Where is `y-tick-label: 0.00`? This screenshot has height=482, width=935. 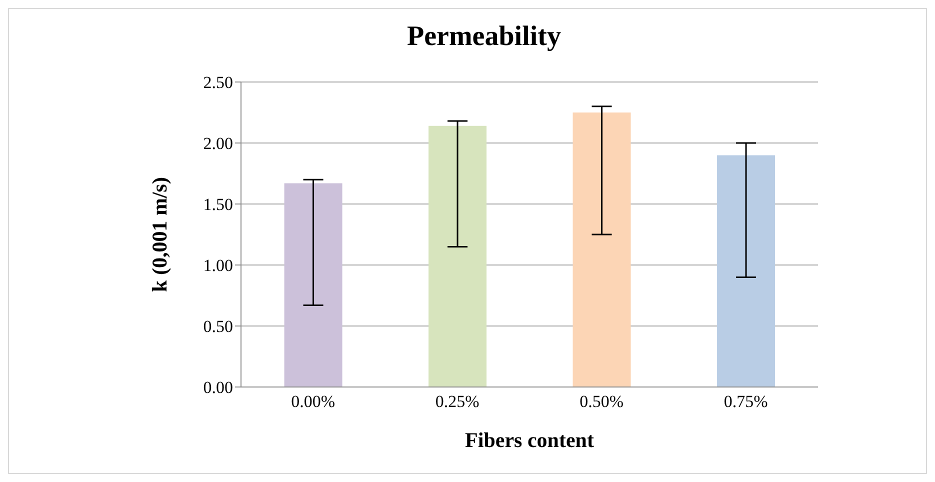
y-tick-label: 0.00 is located at coordinates (218, 388).